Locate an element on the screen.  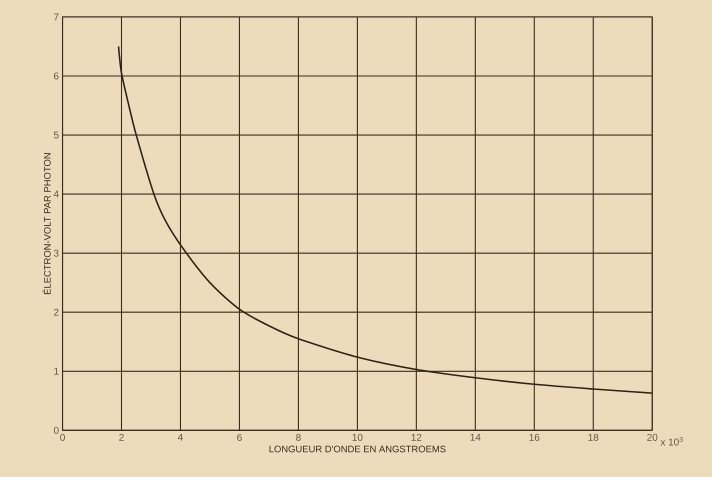
x-tick-label: 2 is located at coordinates (121, 437).